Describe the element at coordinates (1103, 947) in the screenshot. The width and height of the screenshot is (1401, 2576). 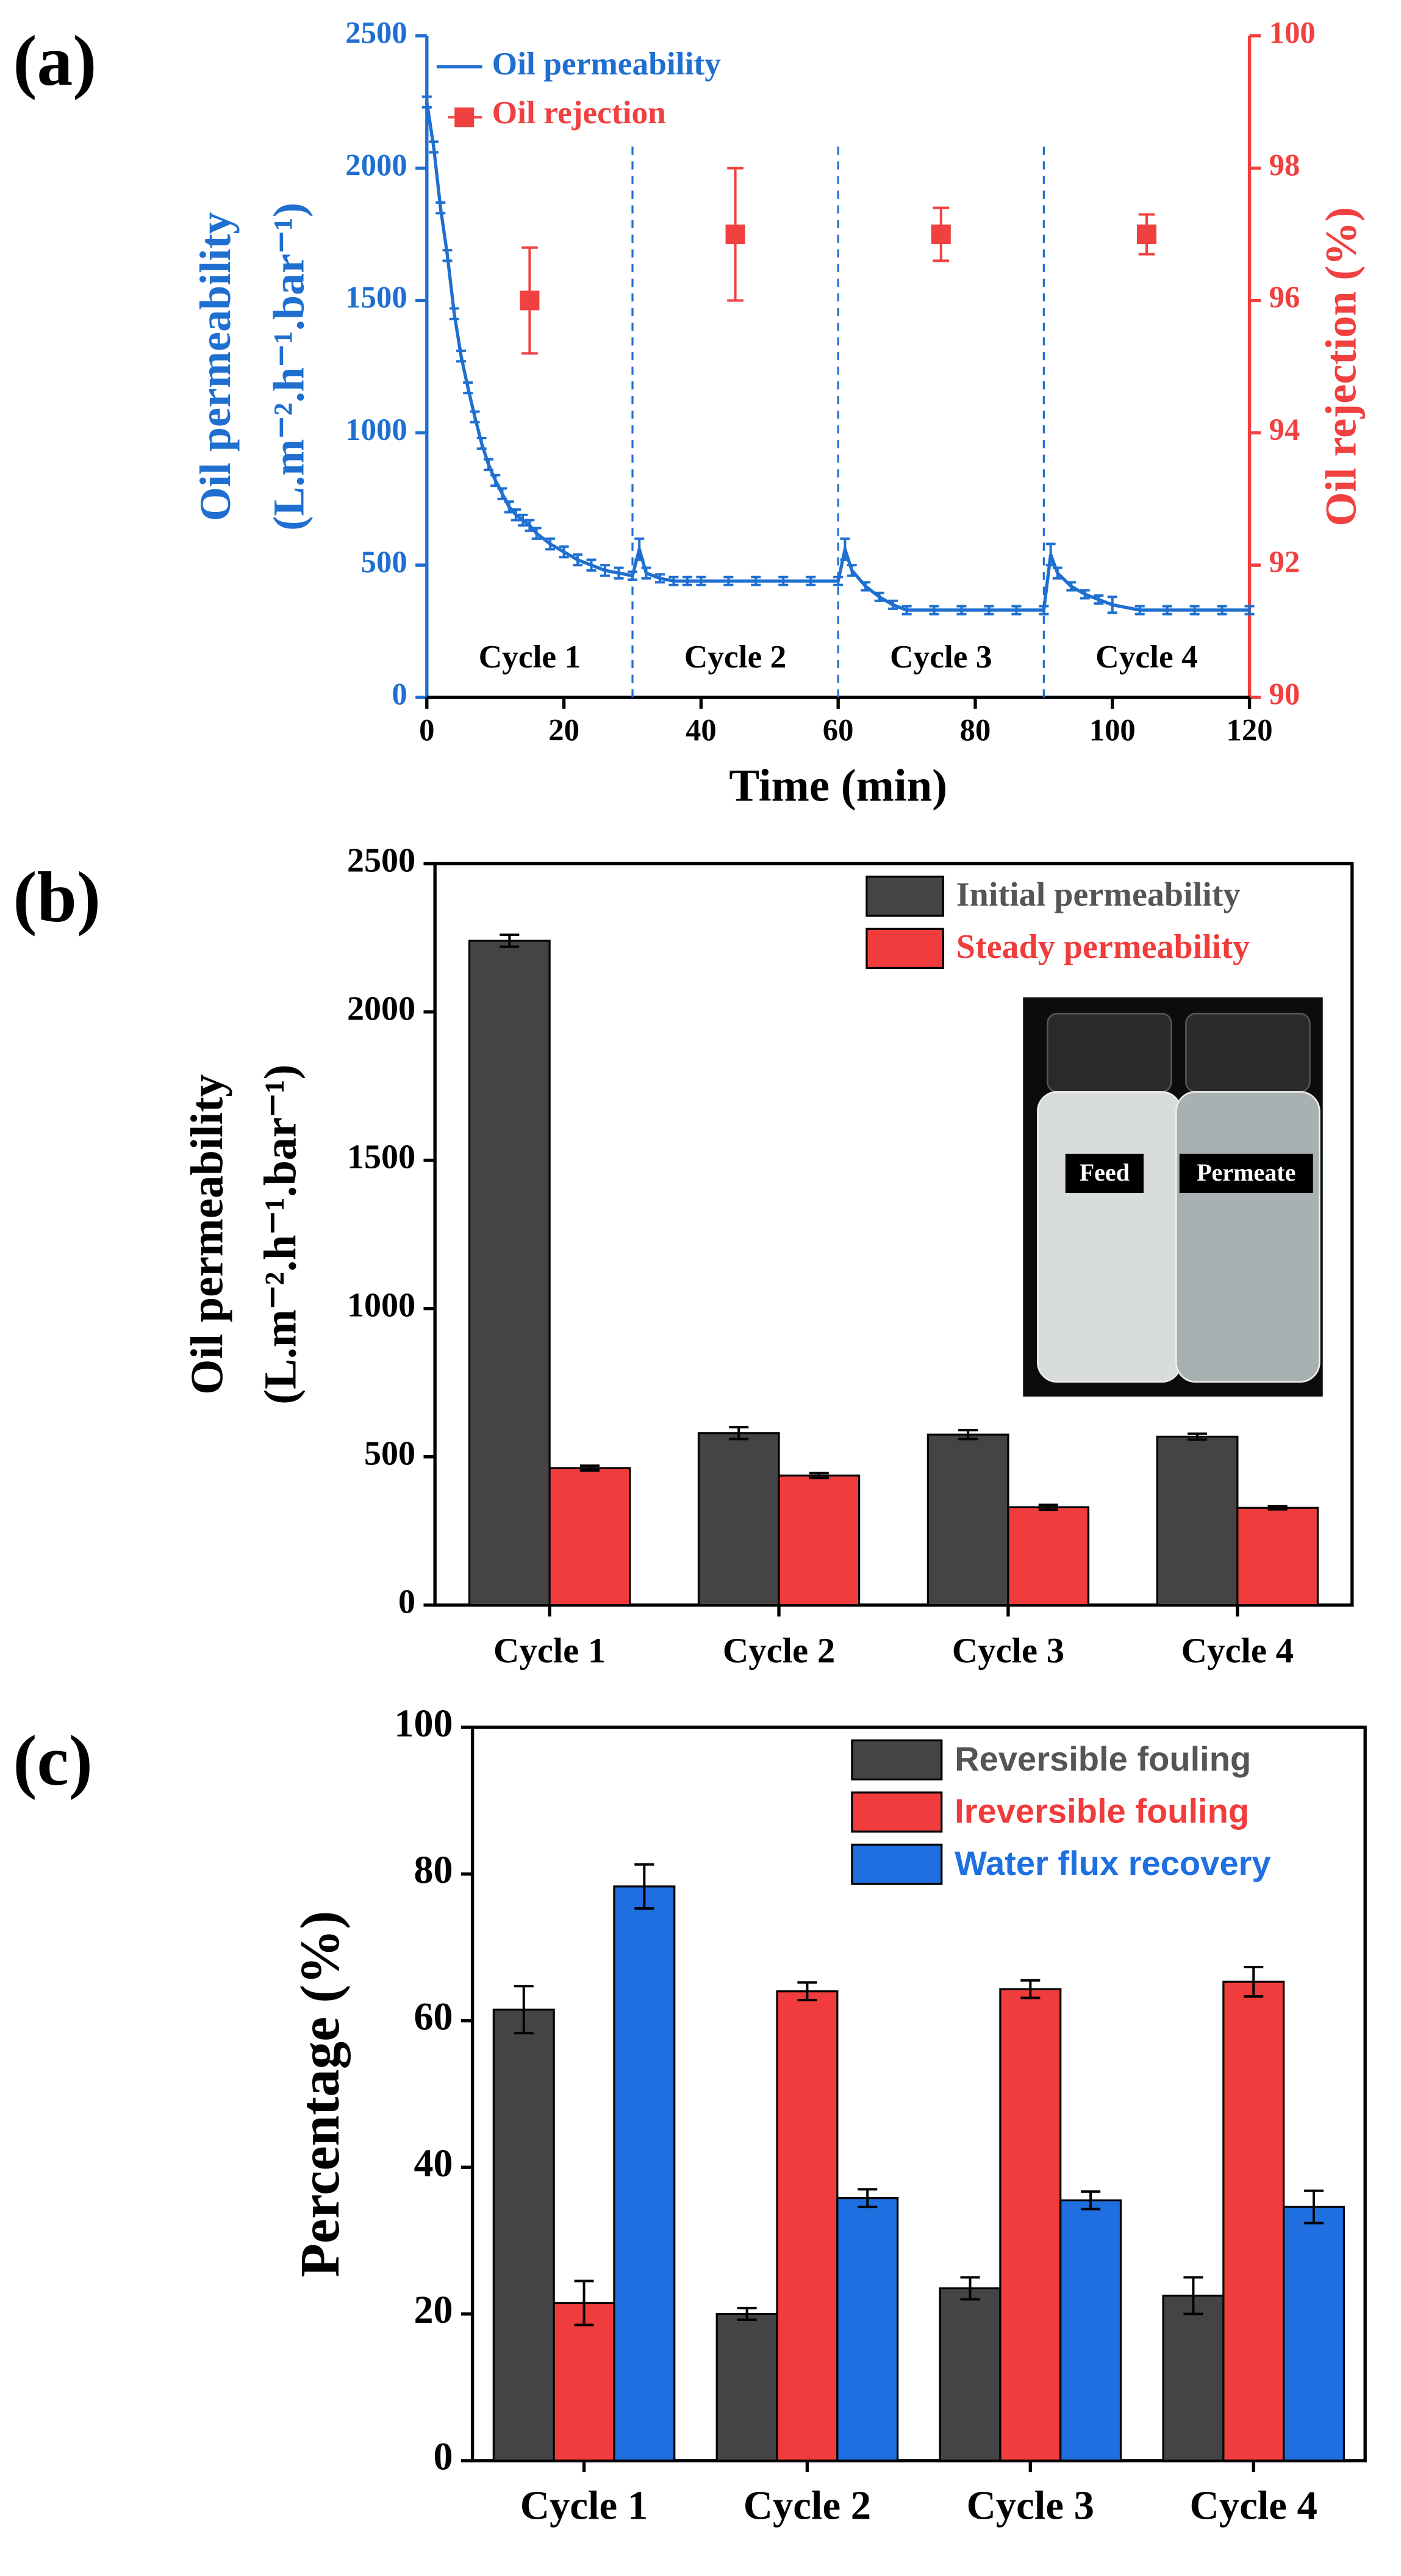
I see `legend-label: Steady permeability` at that location.